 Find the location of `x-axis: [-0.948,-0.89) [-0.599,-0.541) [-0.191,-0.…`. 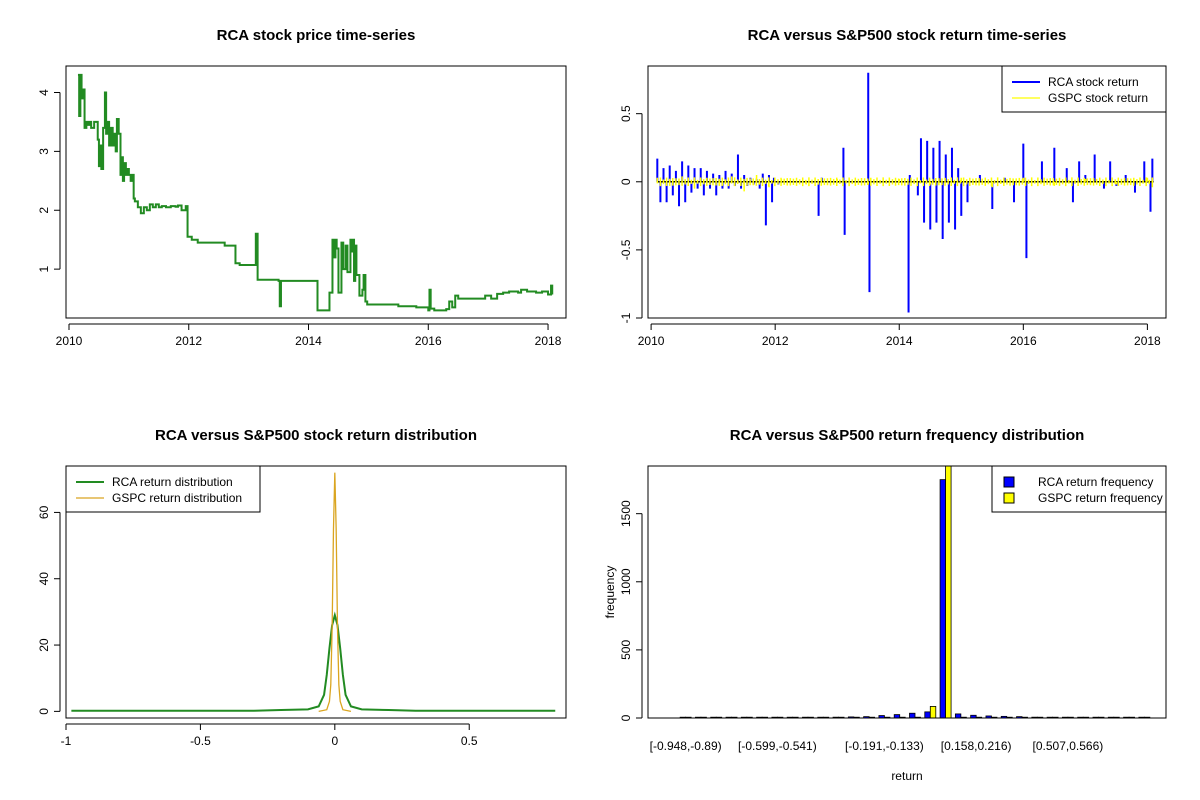

x-axis: [-0.948,-0.89) [-0.599,-0.541) [-0.191,-0.… is located at coordinates (877, 746).